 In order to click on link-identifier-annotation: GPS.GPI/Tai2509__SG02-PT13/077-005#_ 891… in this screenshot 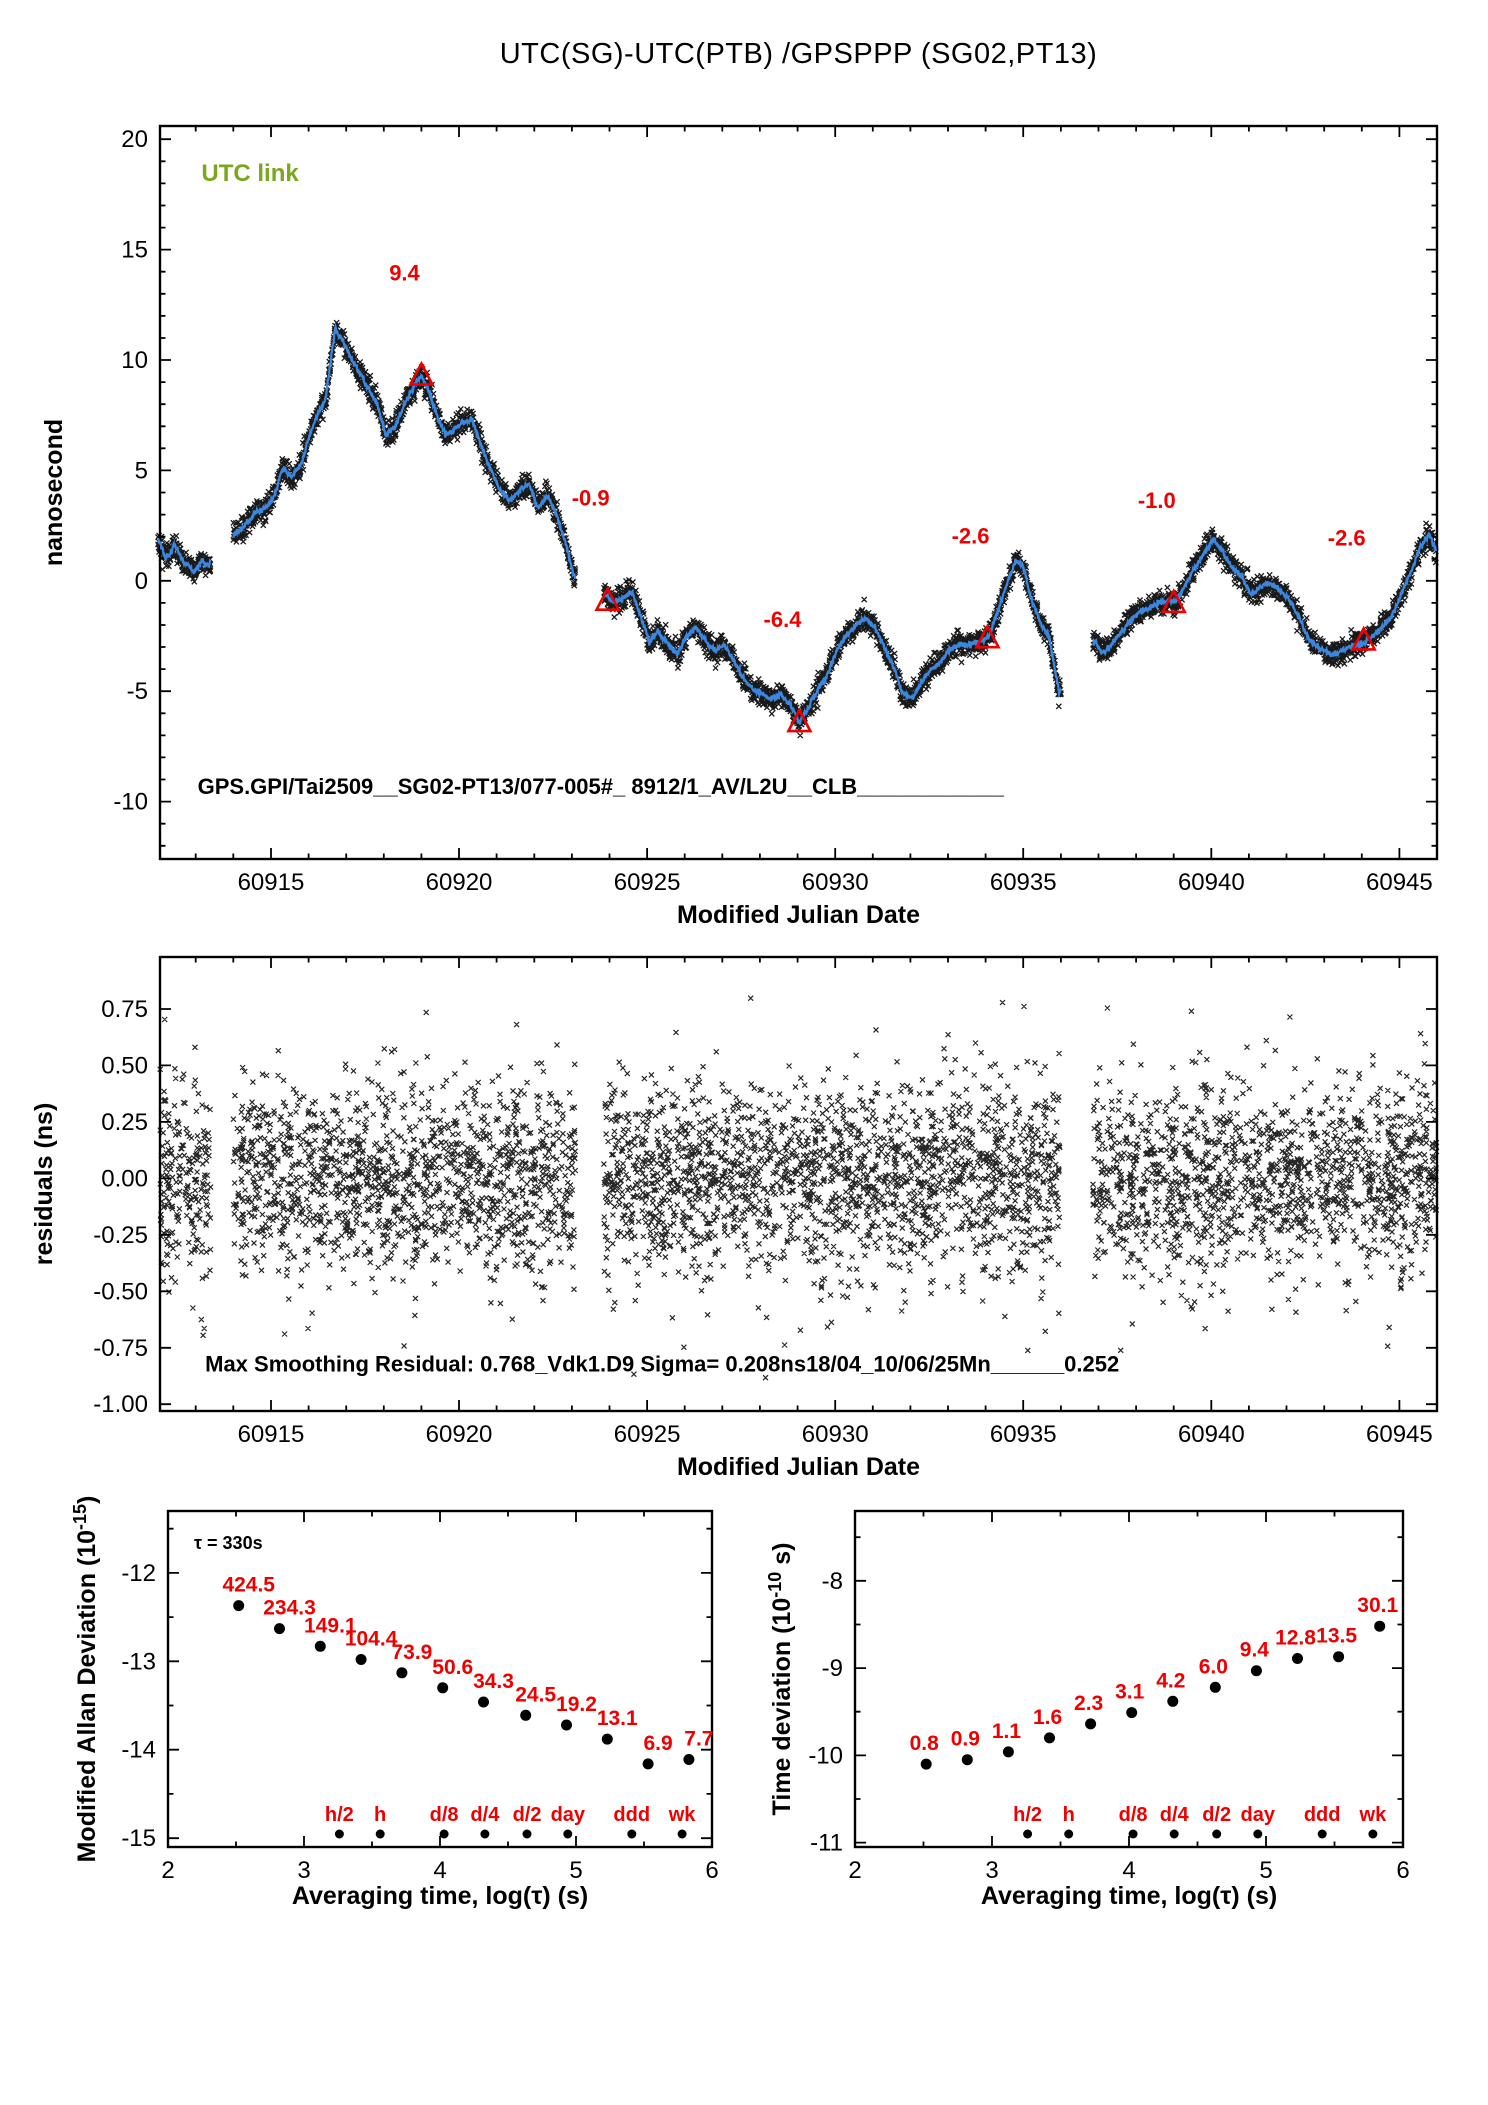, I will do `click(601, 786)`.